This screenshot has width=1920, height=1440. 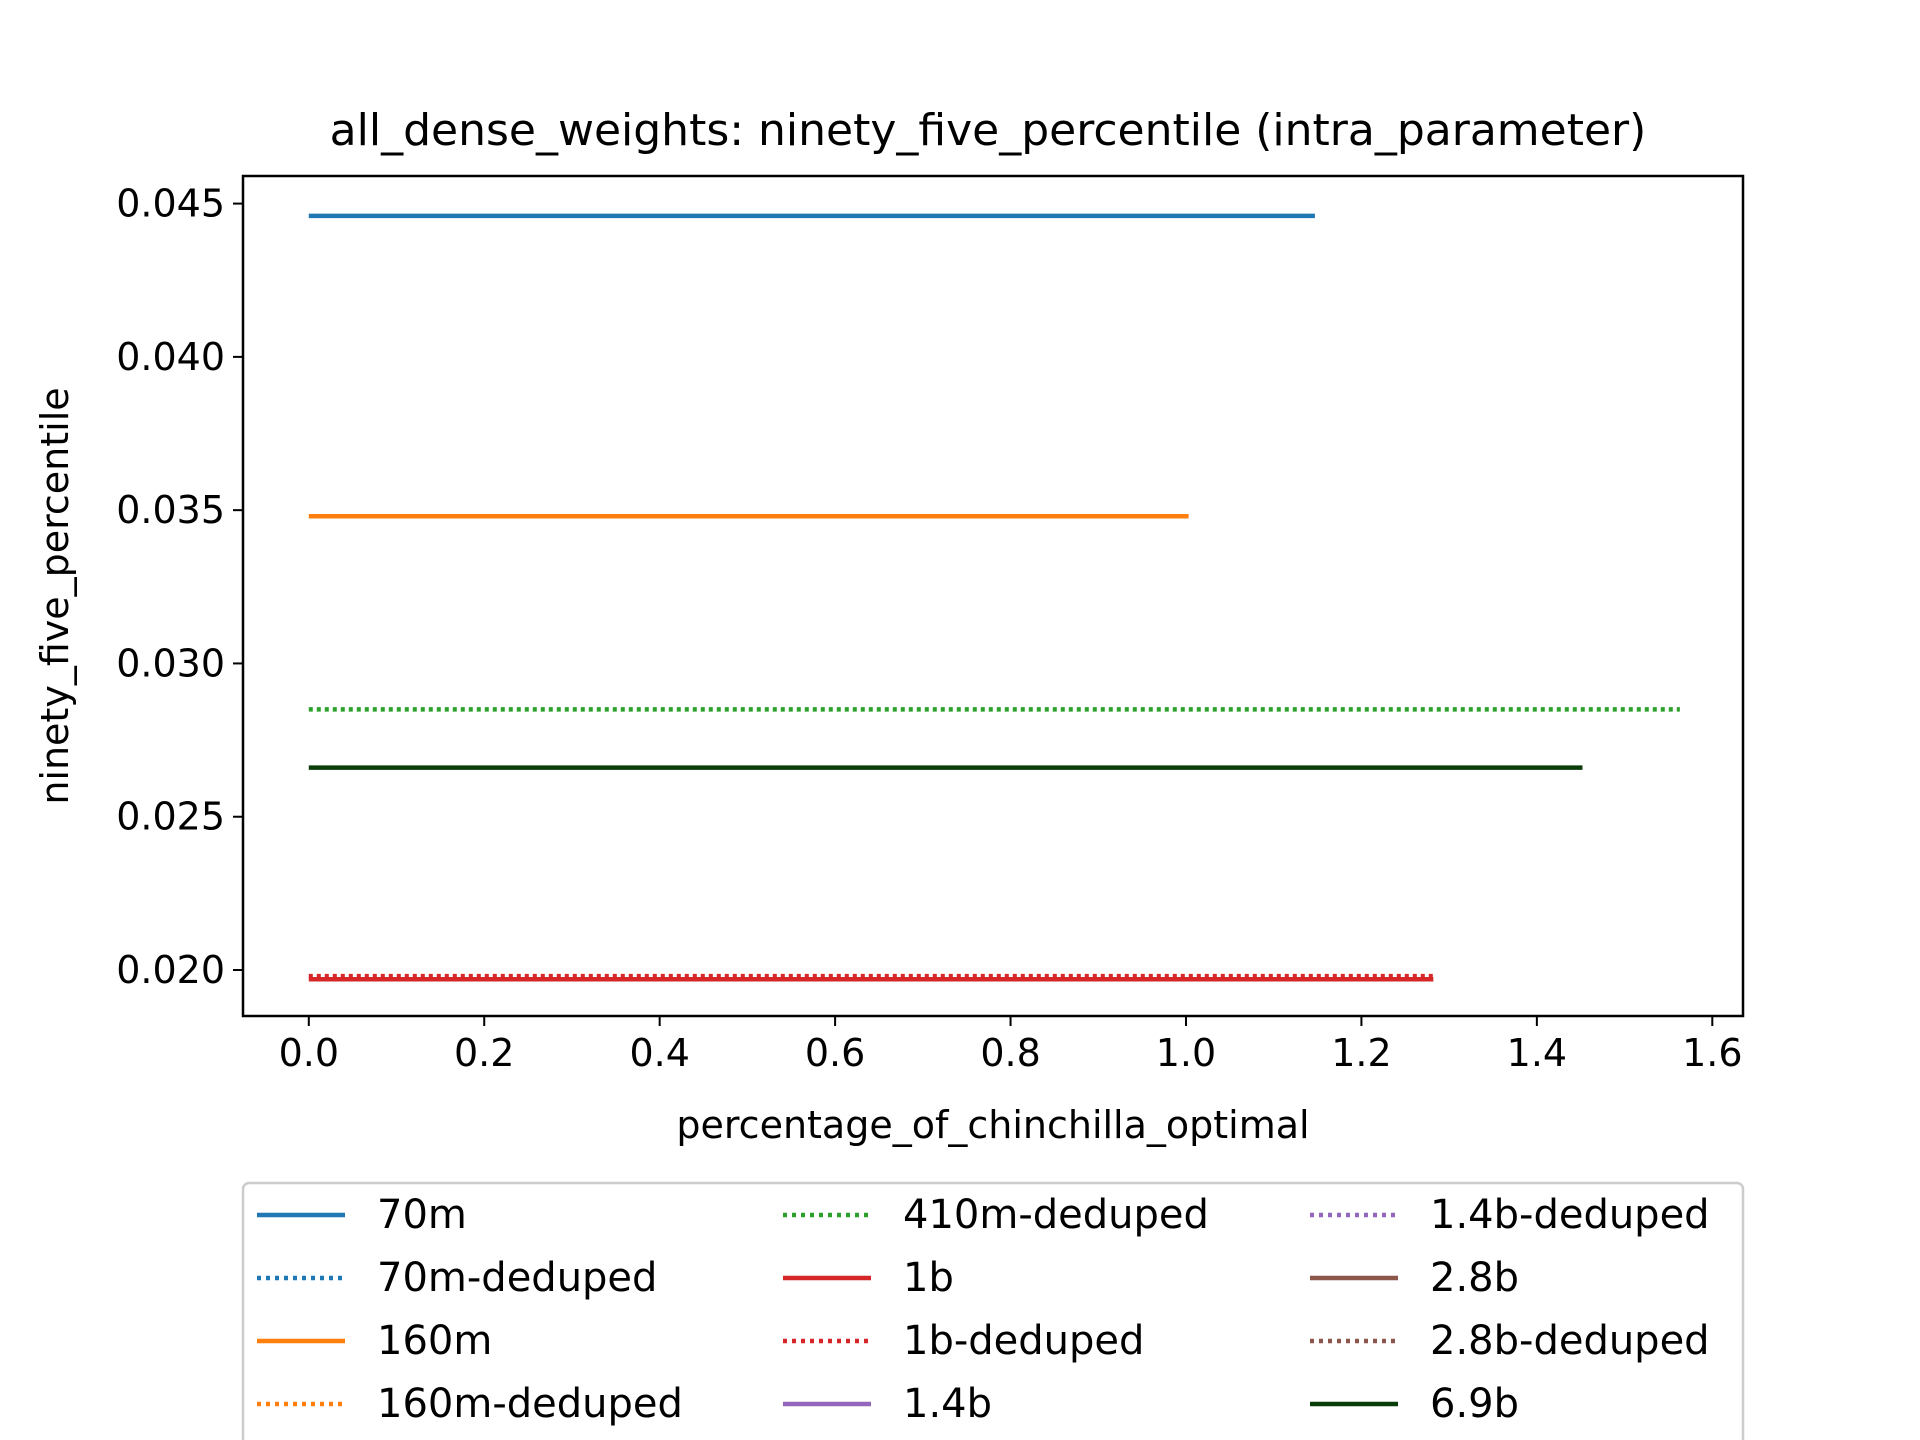 I want to click on x-tick-label: 1.6, so click(x=1712, y=1053).